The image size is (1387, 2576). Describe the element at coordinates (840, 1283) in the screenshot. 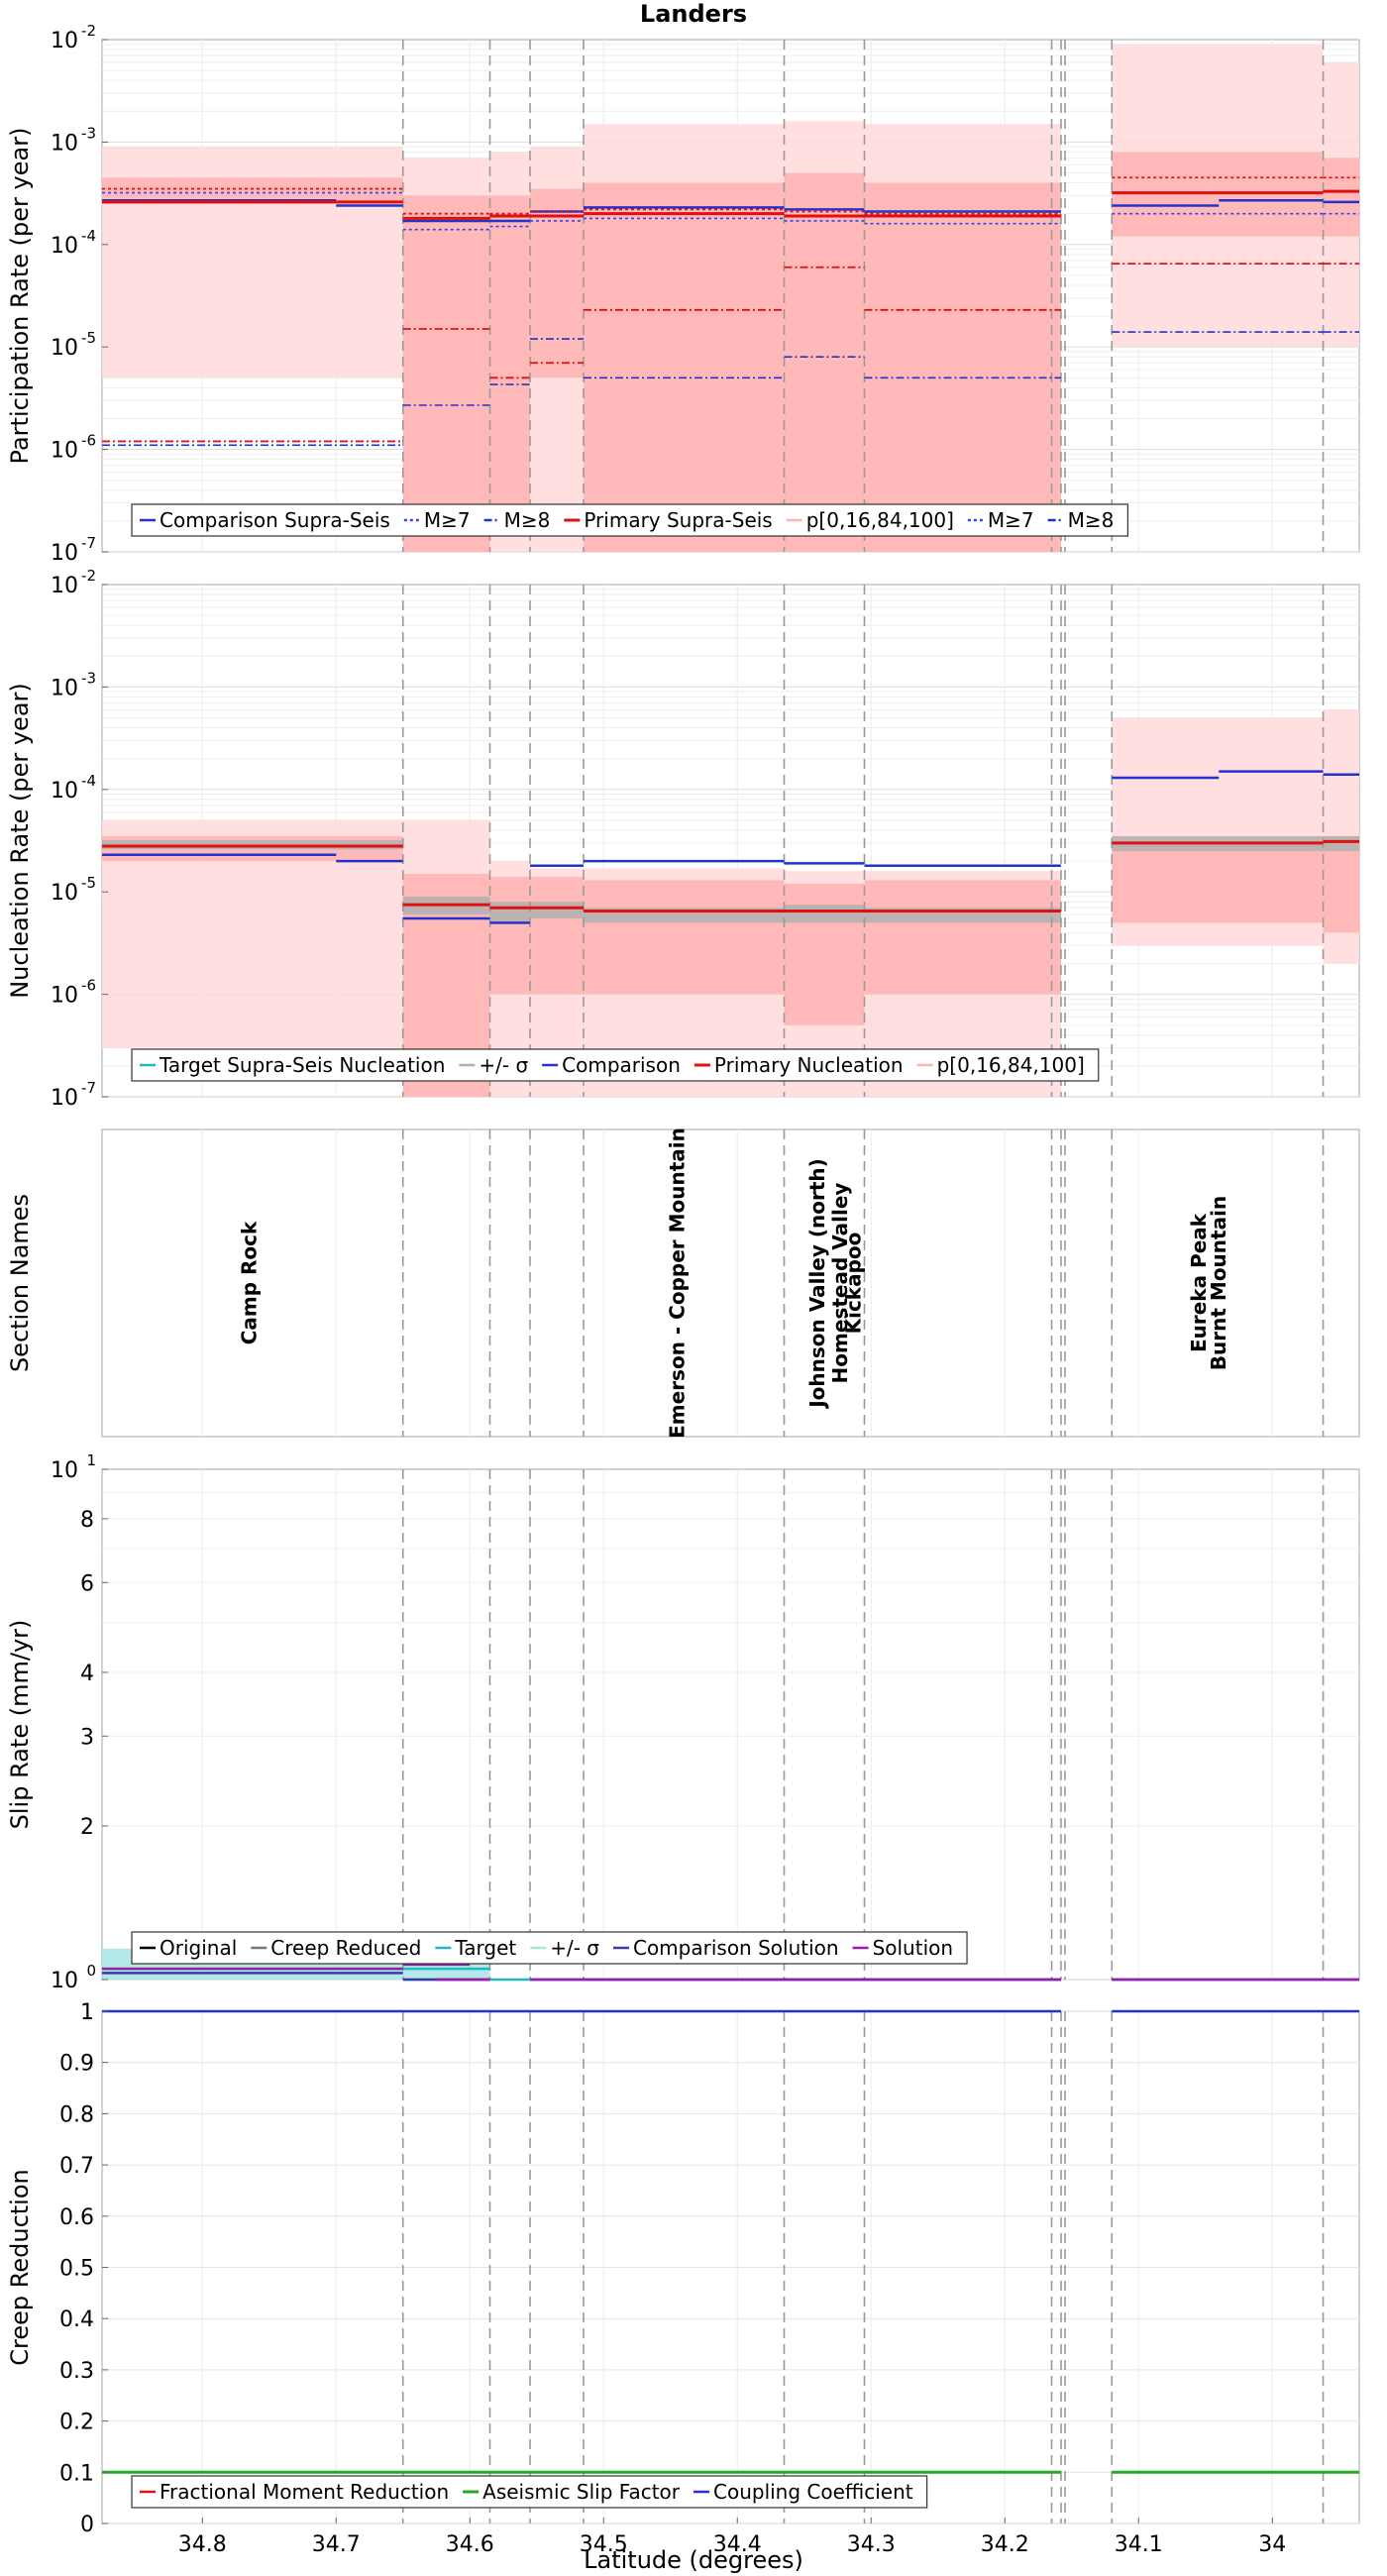

I see `section-name-3: Homestead Valley` at that location.